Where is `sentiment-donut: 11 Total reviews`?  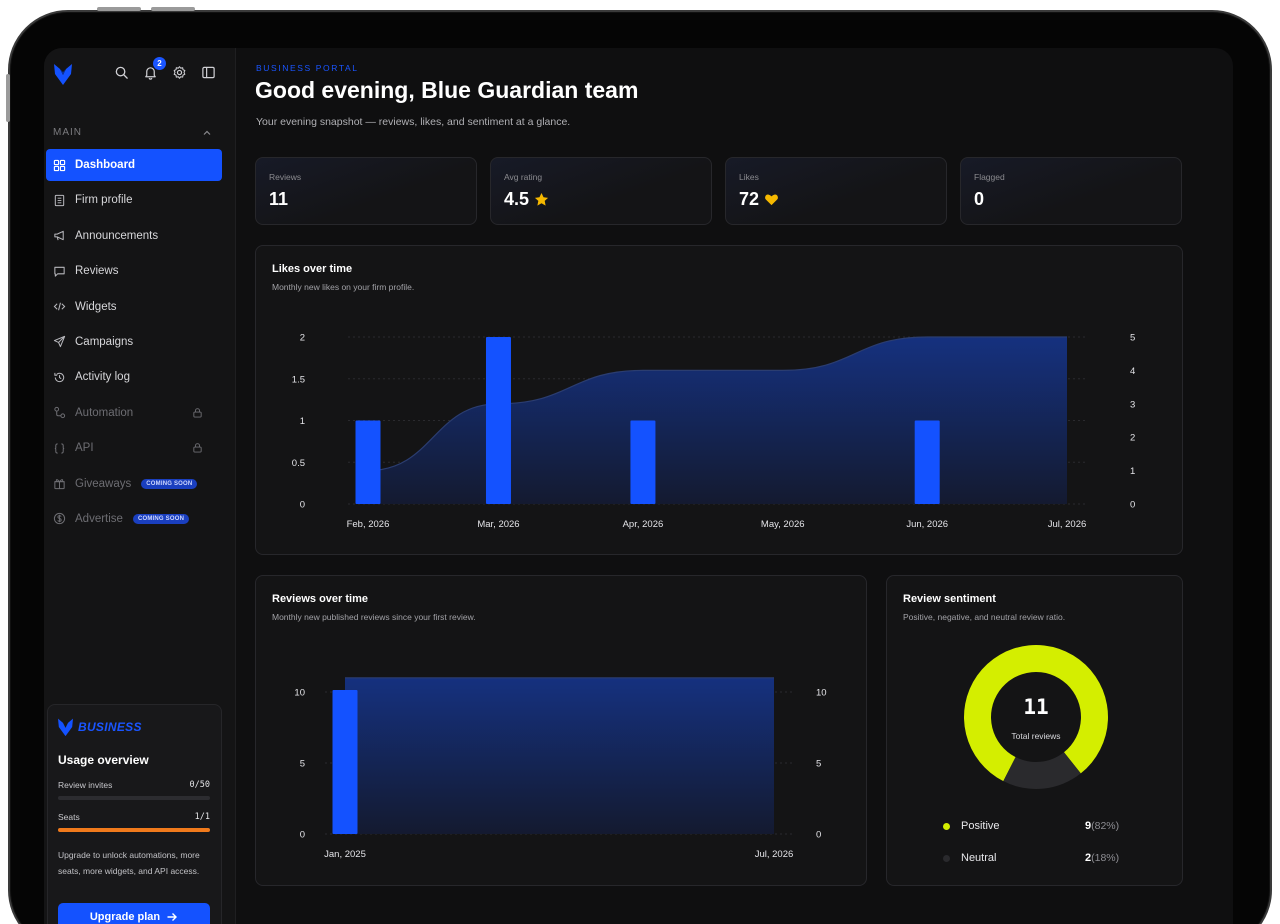
sentiment-donut: 11 Total reviews is located at coordinates (1036, 717).